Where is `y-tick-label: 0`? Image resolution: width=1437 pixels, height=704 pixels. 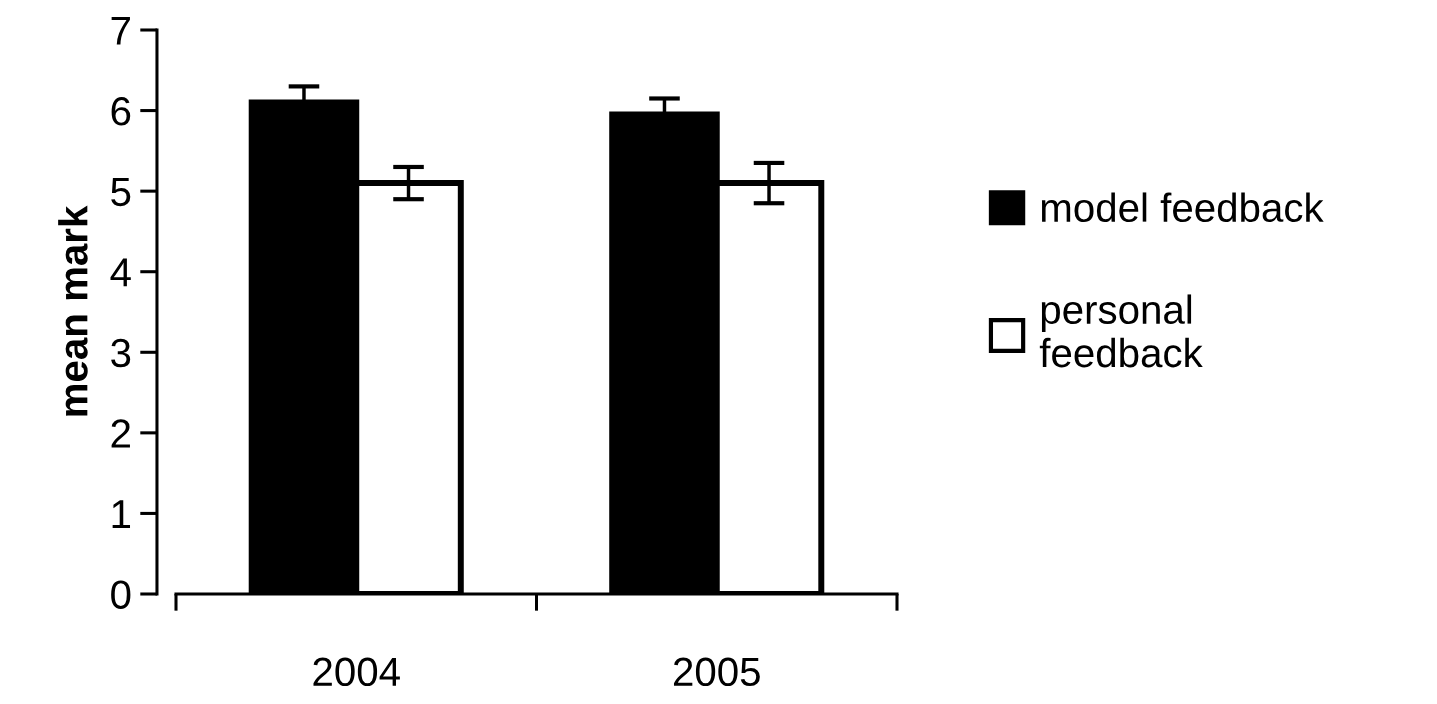 y-tick-label: 0 is located at coordinates (121, 594).